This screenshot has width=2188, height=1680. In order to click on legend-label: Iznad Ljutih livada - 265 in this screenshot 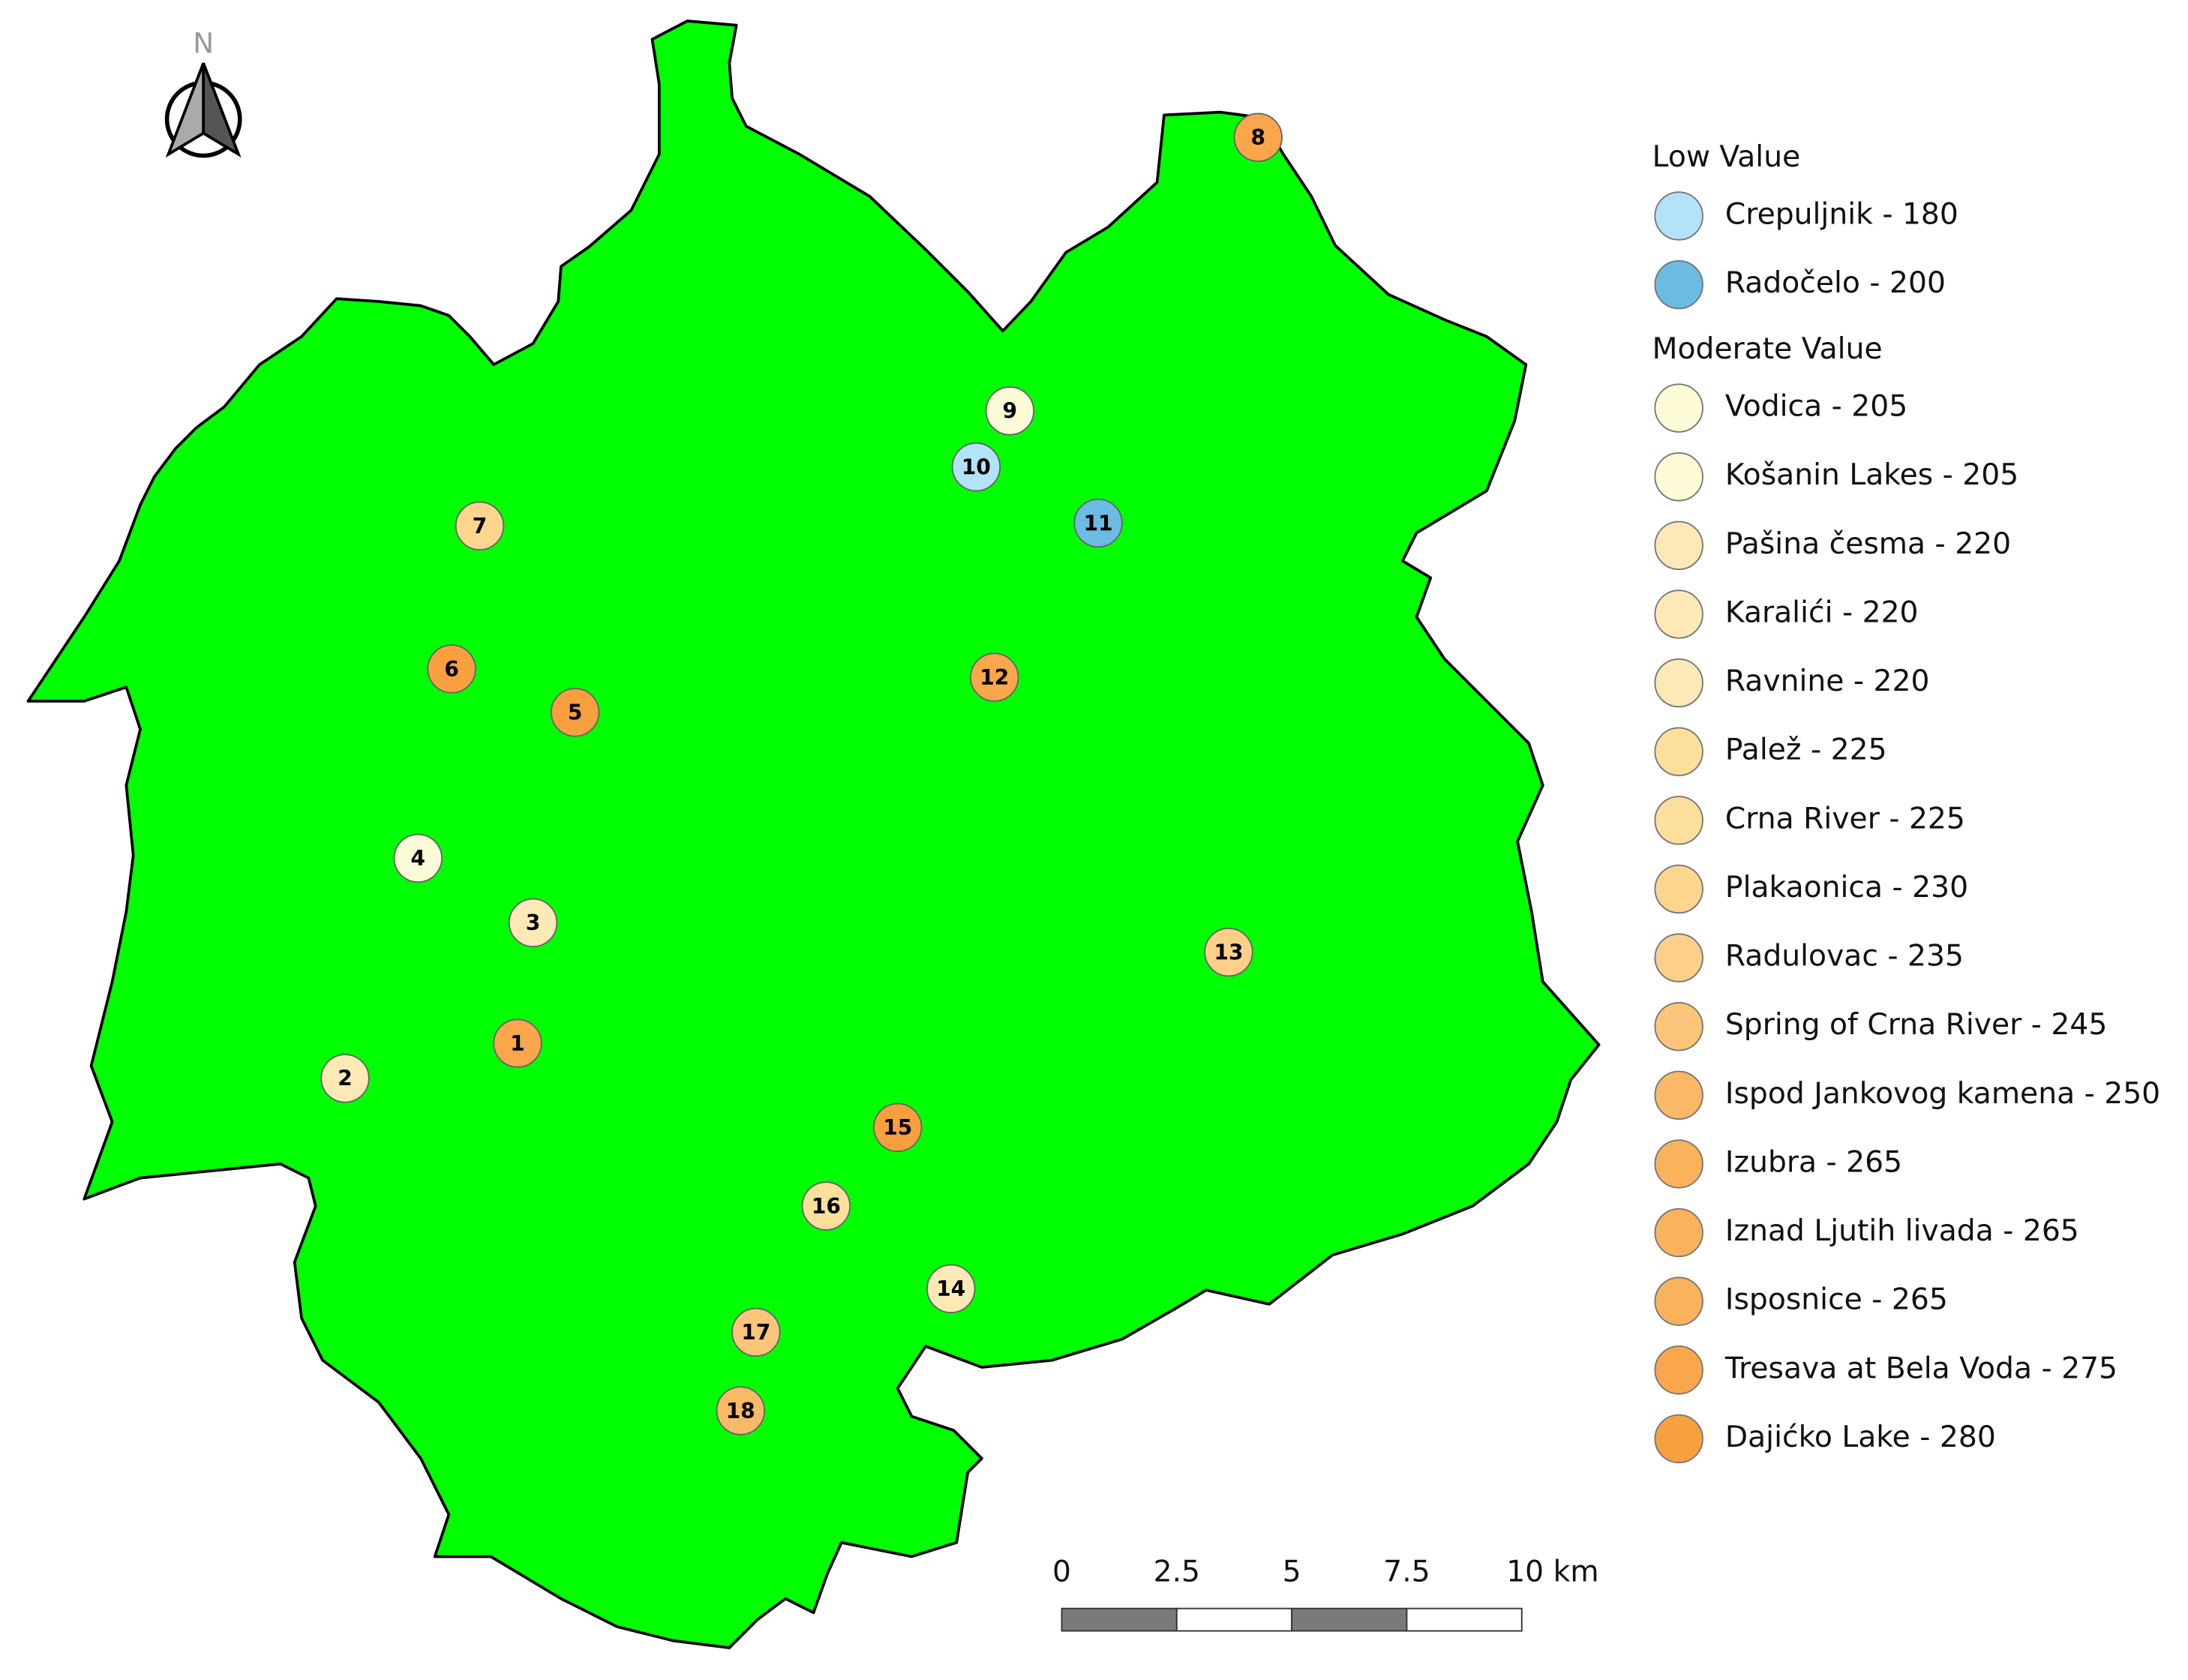, I will do `click(1902, 1231)`.